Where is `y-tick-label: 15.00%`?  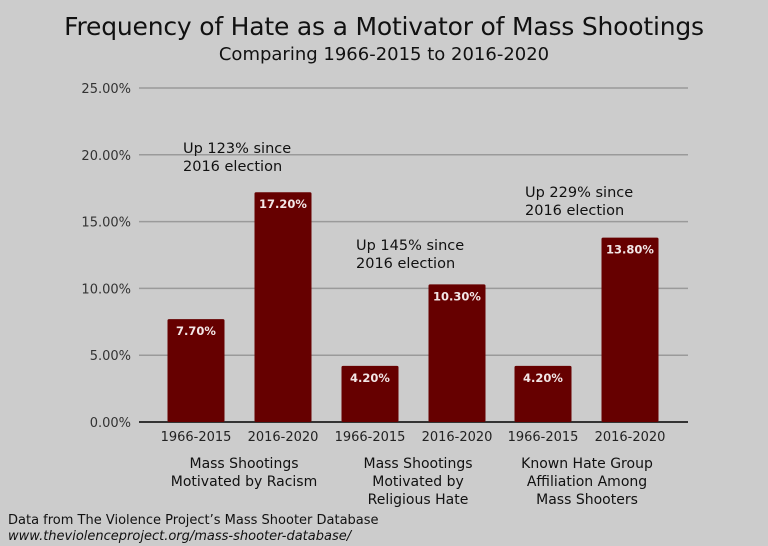 y-tick-label: 15.00% is located at coordinates (106, 223).